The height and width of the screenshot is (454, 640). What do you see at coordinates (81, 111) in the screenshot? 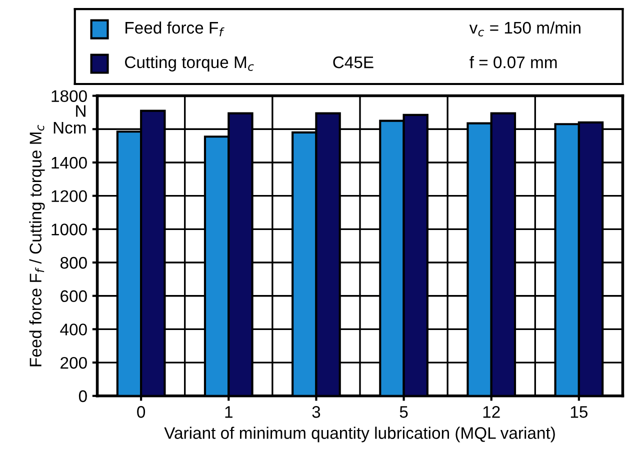
I see `text: N` at bounding box center [81, 111].